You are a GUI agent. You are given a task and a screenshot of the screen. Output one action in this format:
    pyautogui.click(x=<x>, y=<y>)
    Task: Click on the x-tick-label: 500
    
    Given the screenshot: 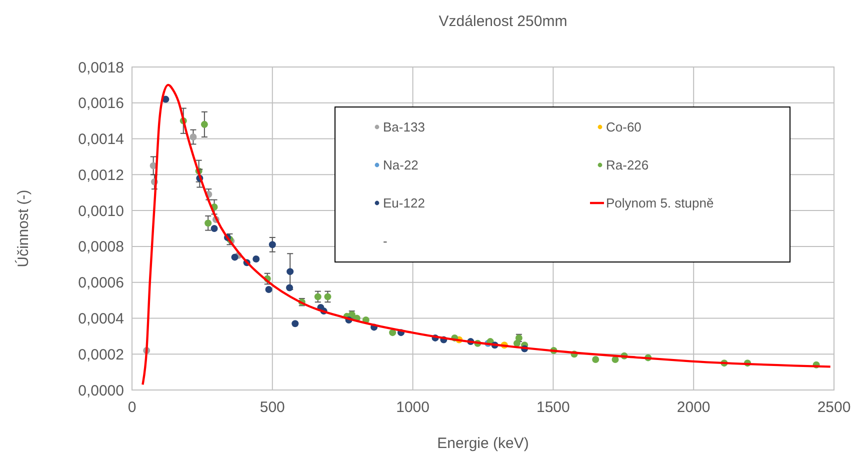 What is the action you would take?
    pyautogui.click(x=272, y=407)
    